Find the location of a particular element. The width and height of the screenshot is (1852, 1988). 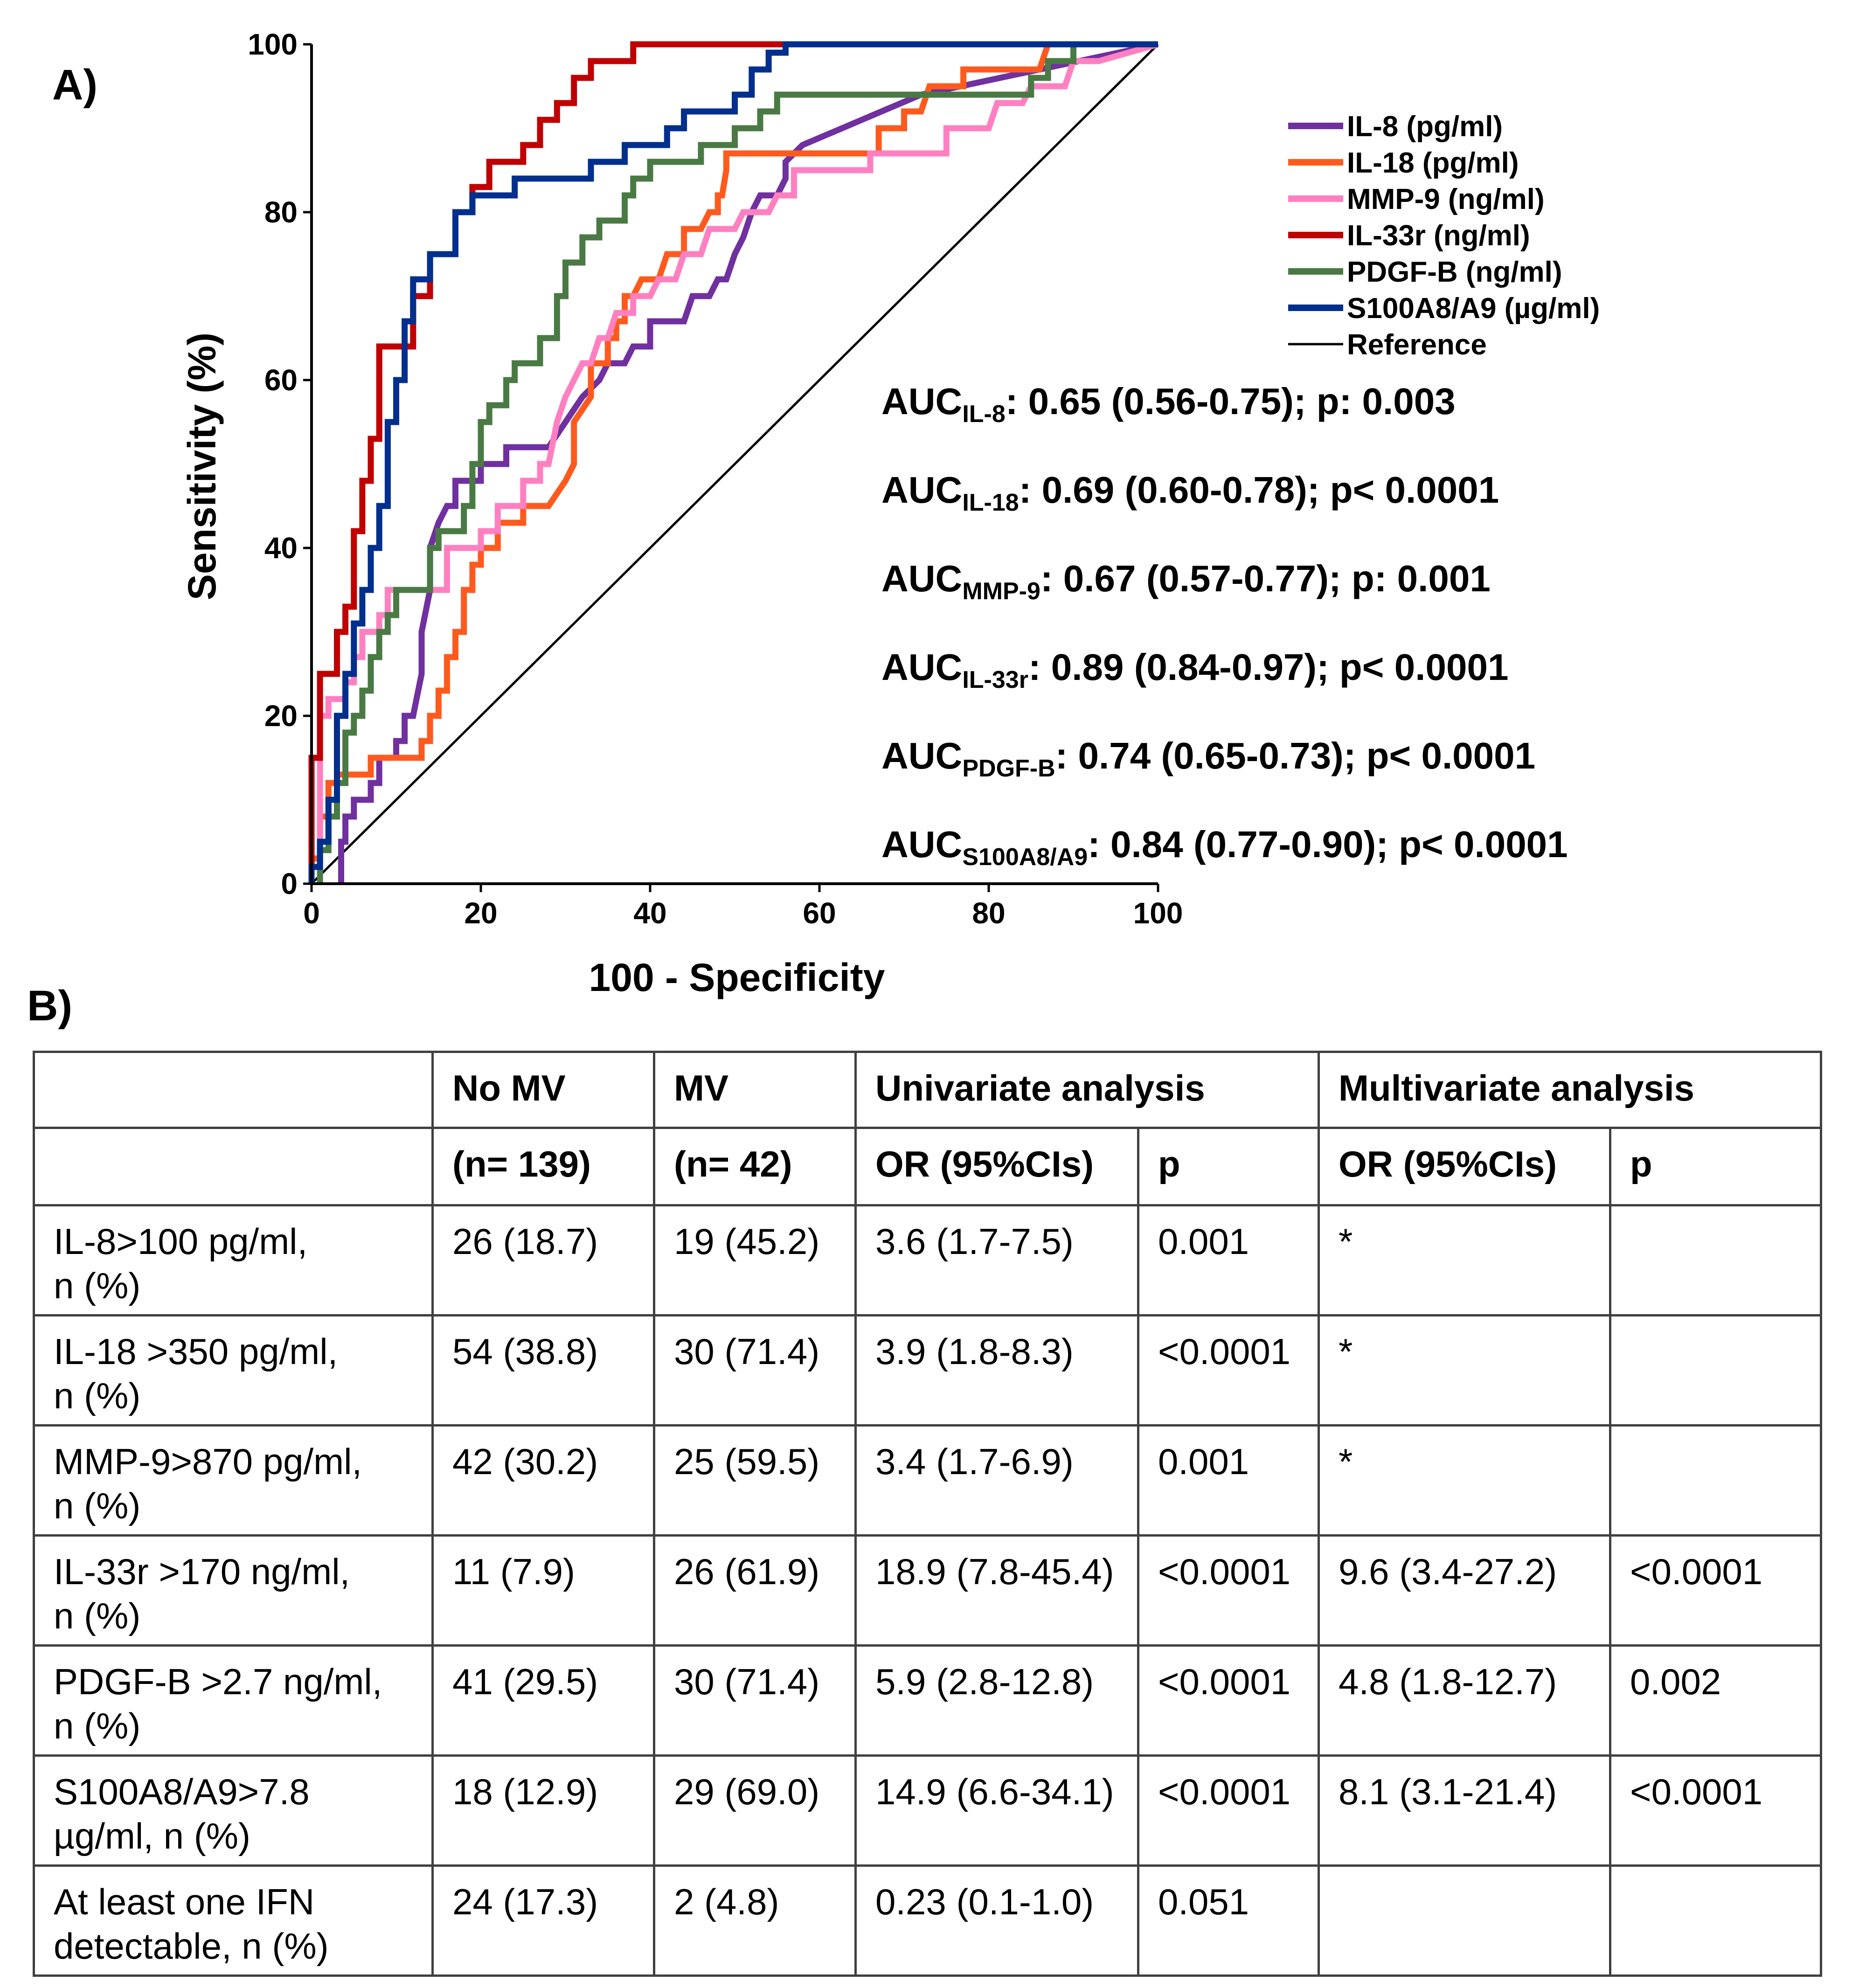

auc-annotation: AUCIL-18: 0.69 (0.60-0.78); p< 0.0001 is located at coordinates (1190, 493).